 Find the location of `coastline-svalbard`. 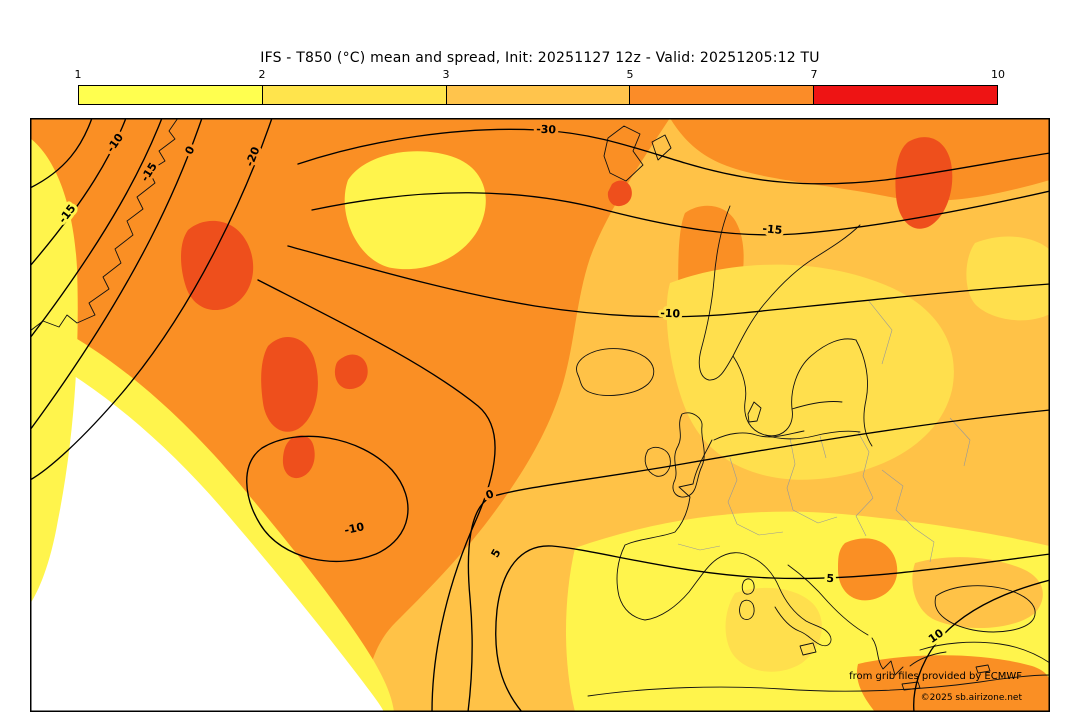

coastline-svalbard is located at coordinates (623, 153).